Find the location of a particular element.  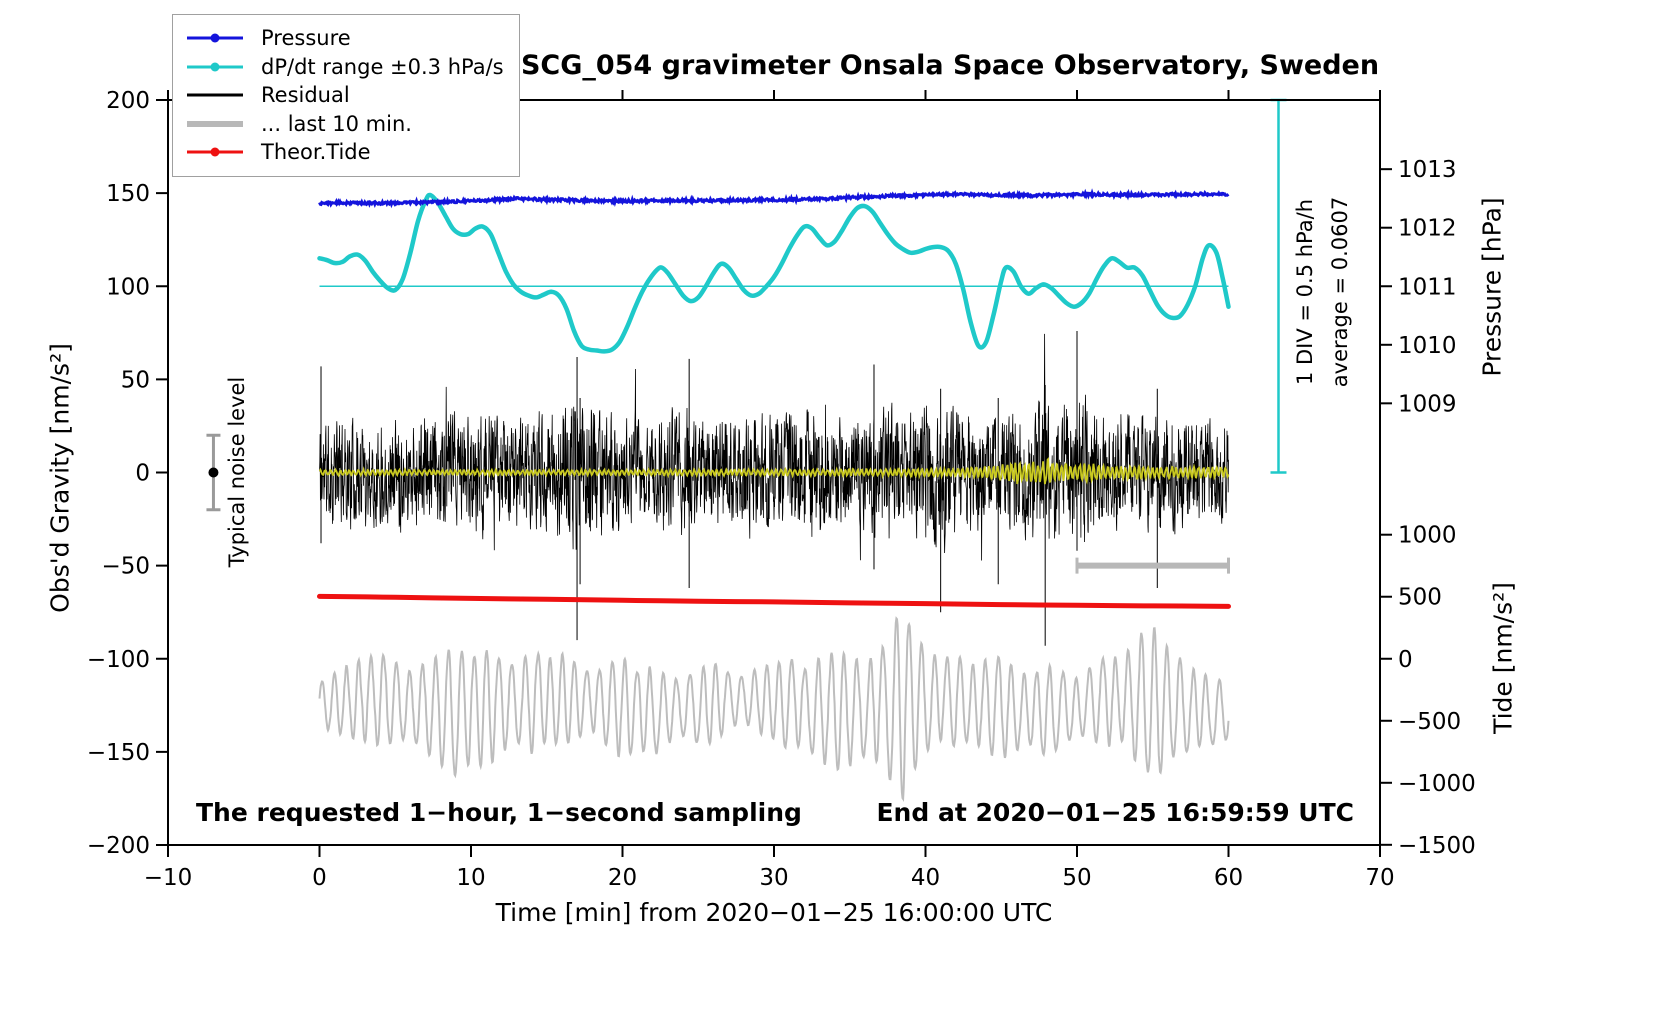

theortide-series is located at coordinates (774, 601).